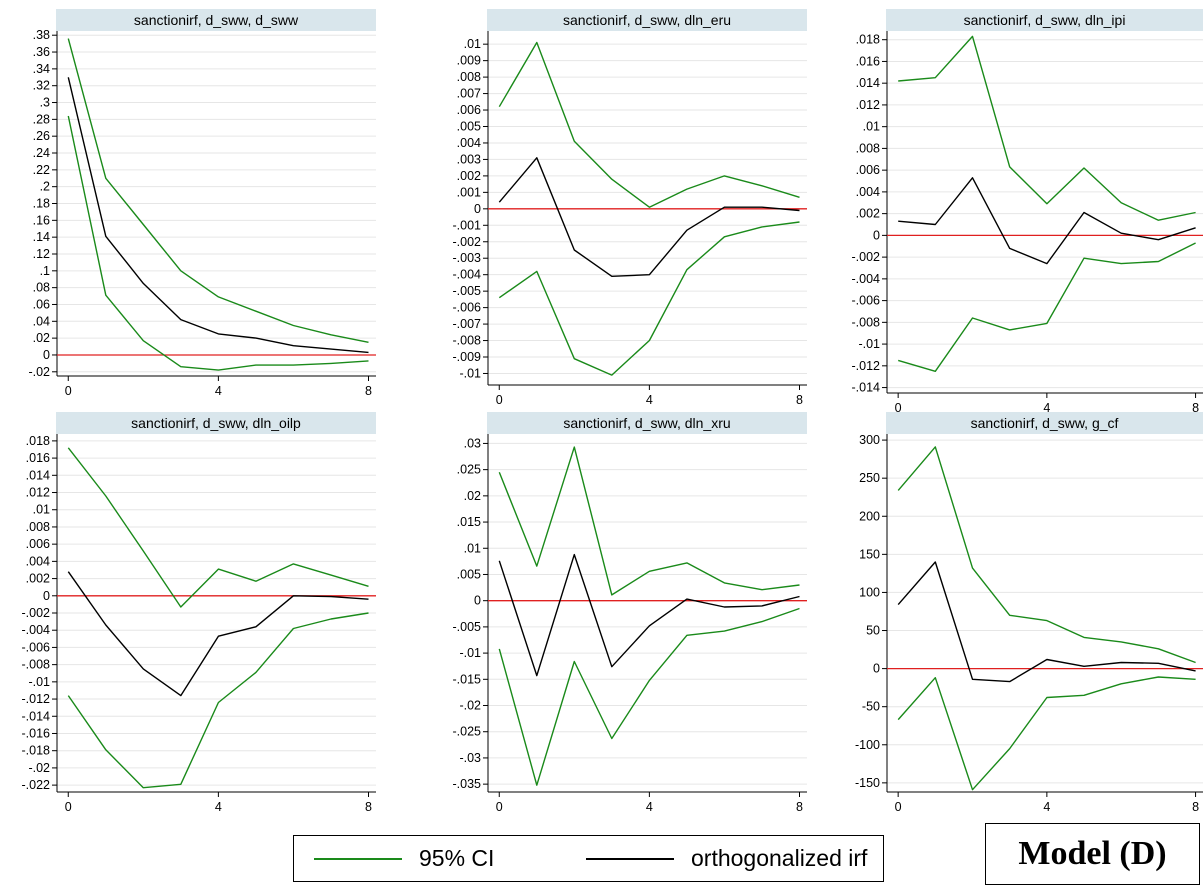  What do you see at coordinates (216, 20) in the screenshot?
I see `panel-title: sanctionirf, d_sww, d_sww` at bounding box center [216, 20].